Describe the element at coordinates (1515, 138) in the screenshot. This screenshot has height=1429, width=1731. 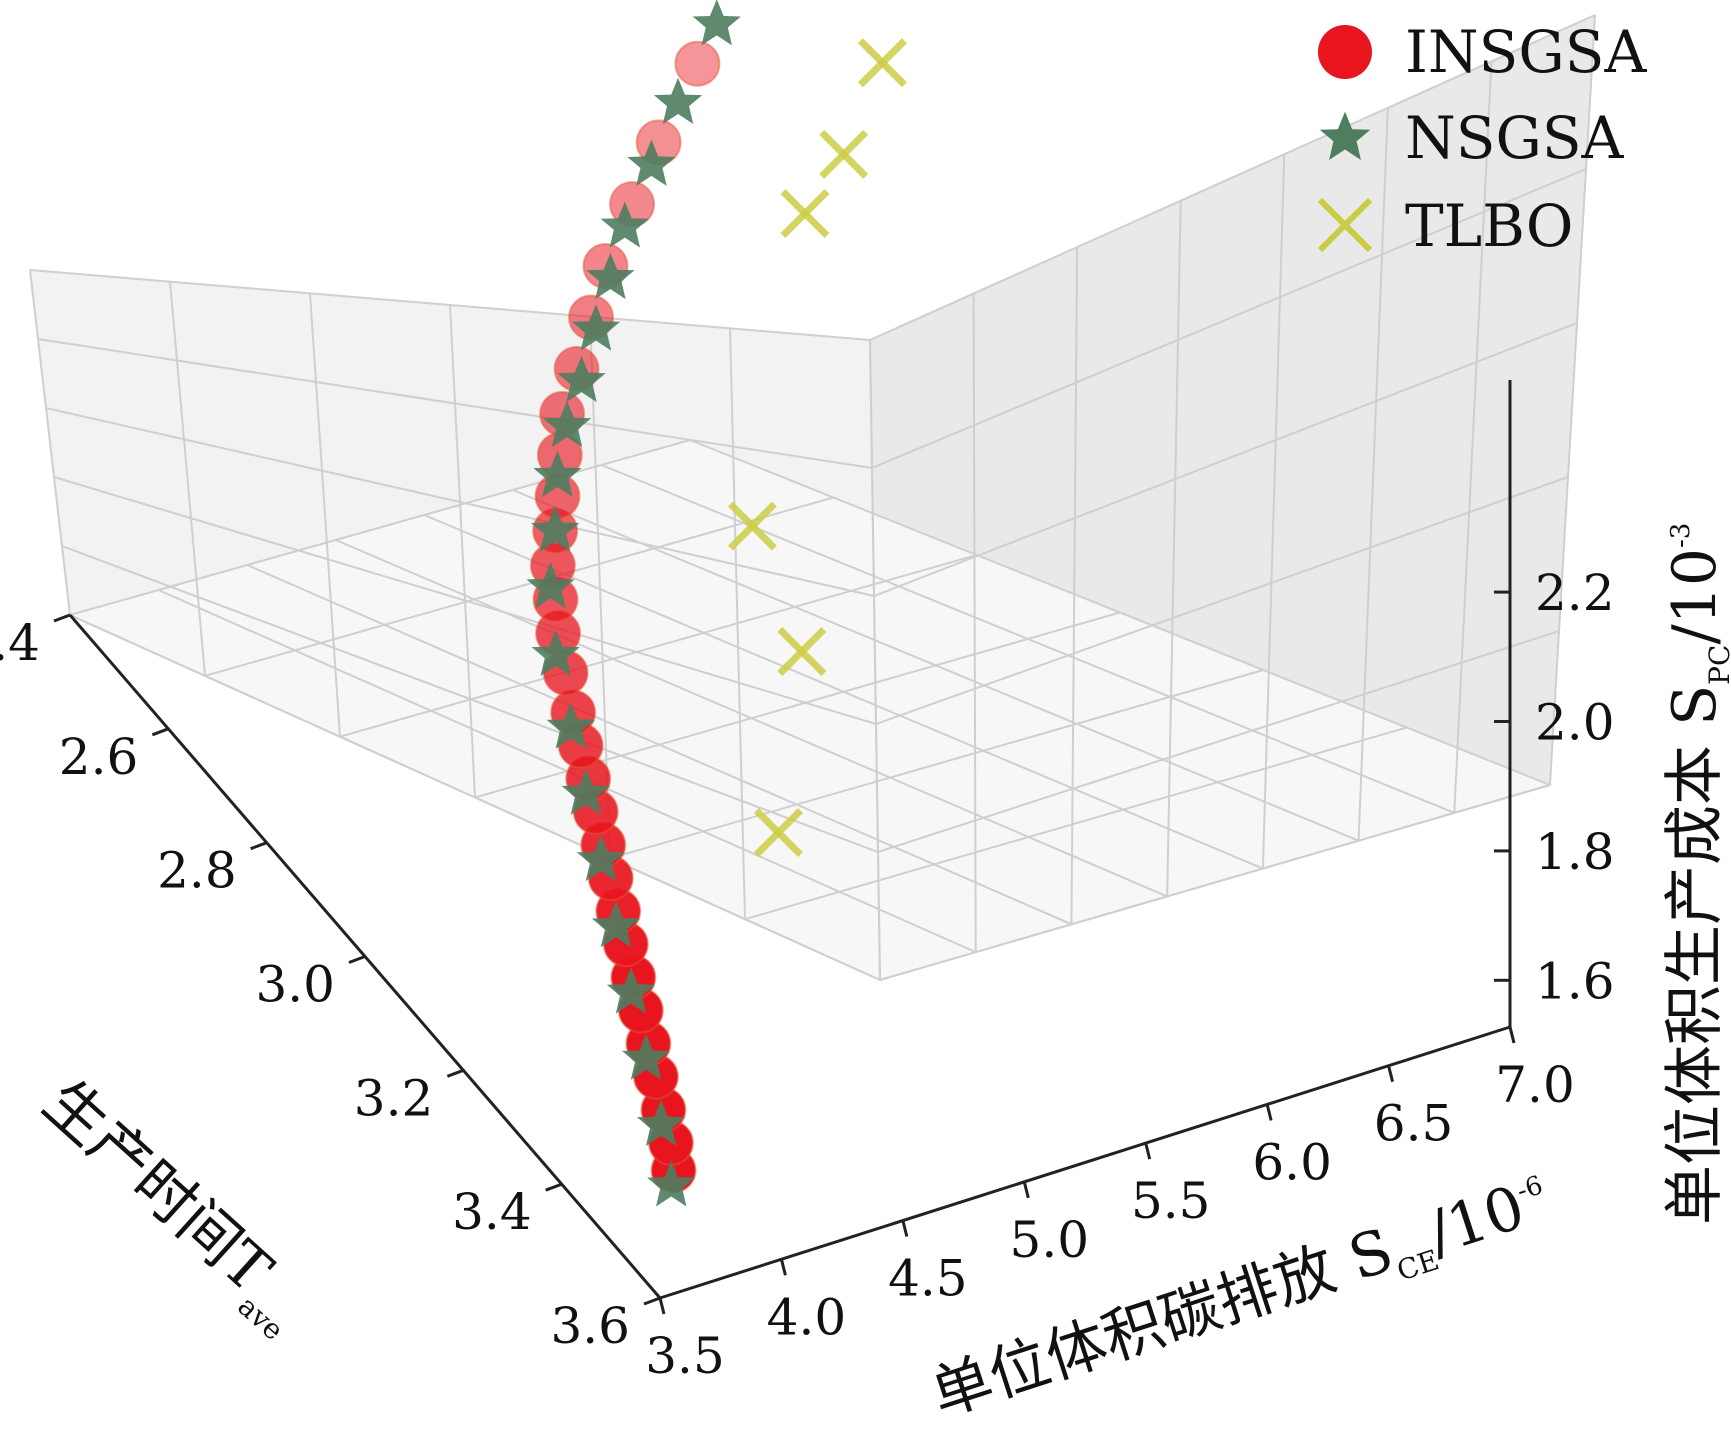
I see `legend-nsgsa-label: NSGSA` at that location.